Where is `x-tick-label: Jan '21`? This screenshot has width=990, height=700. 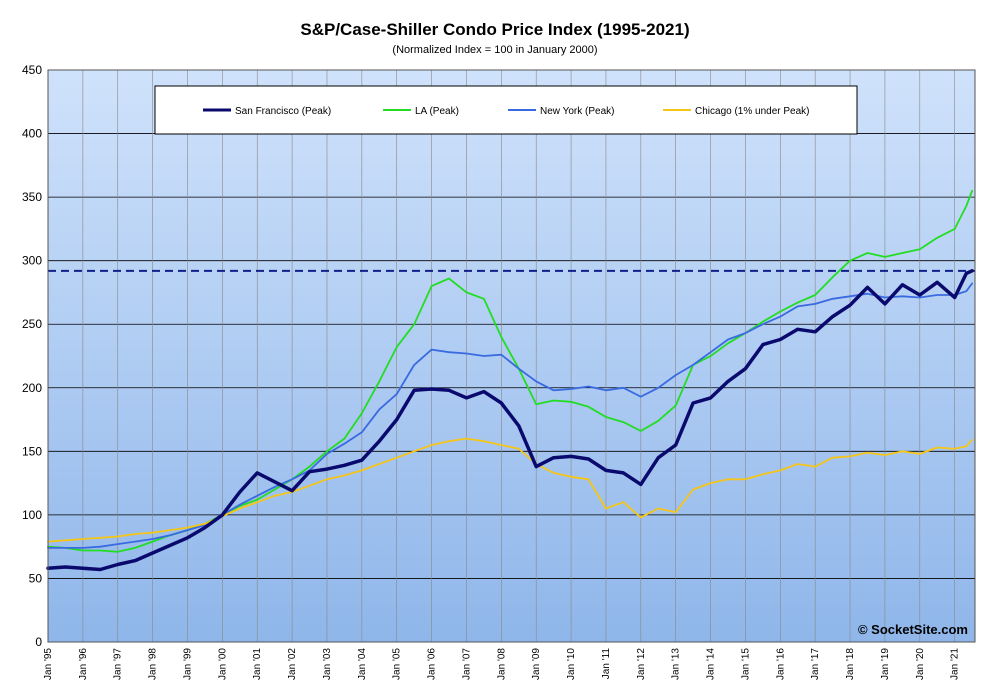 x-tick-label: Jan '21 is located at coordinates (955, 664).